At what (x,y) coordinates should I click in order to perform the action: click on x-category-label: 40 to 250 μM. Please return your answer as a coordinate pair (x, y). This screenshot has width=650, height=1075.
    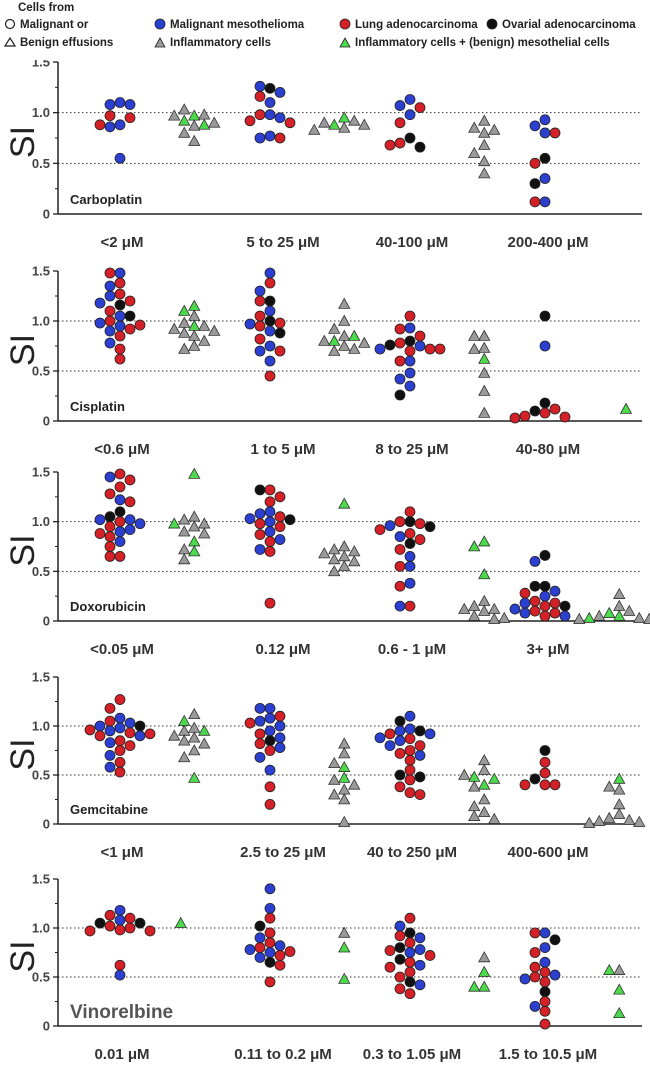
    Looking at the image, I should click on (412, 852).